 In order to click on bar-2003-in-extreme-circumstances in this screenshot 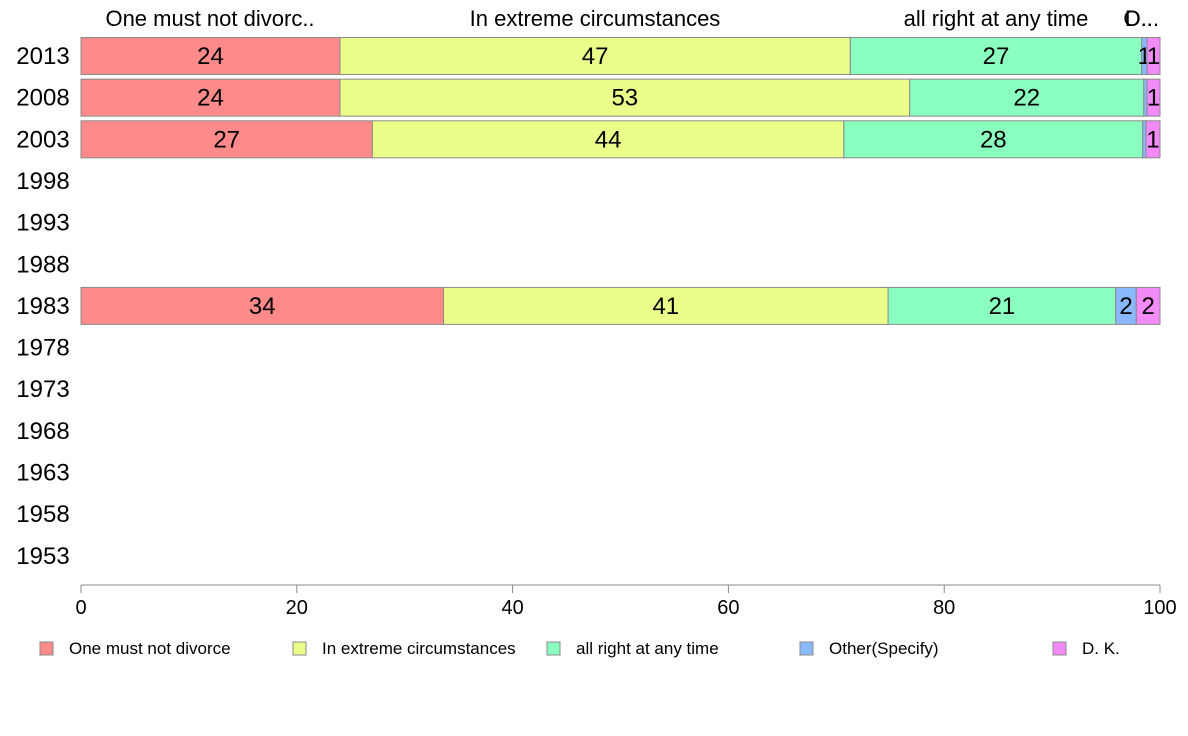, I will do `click(608, 139)`.